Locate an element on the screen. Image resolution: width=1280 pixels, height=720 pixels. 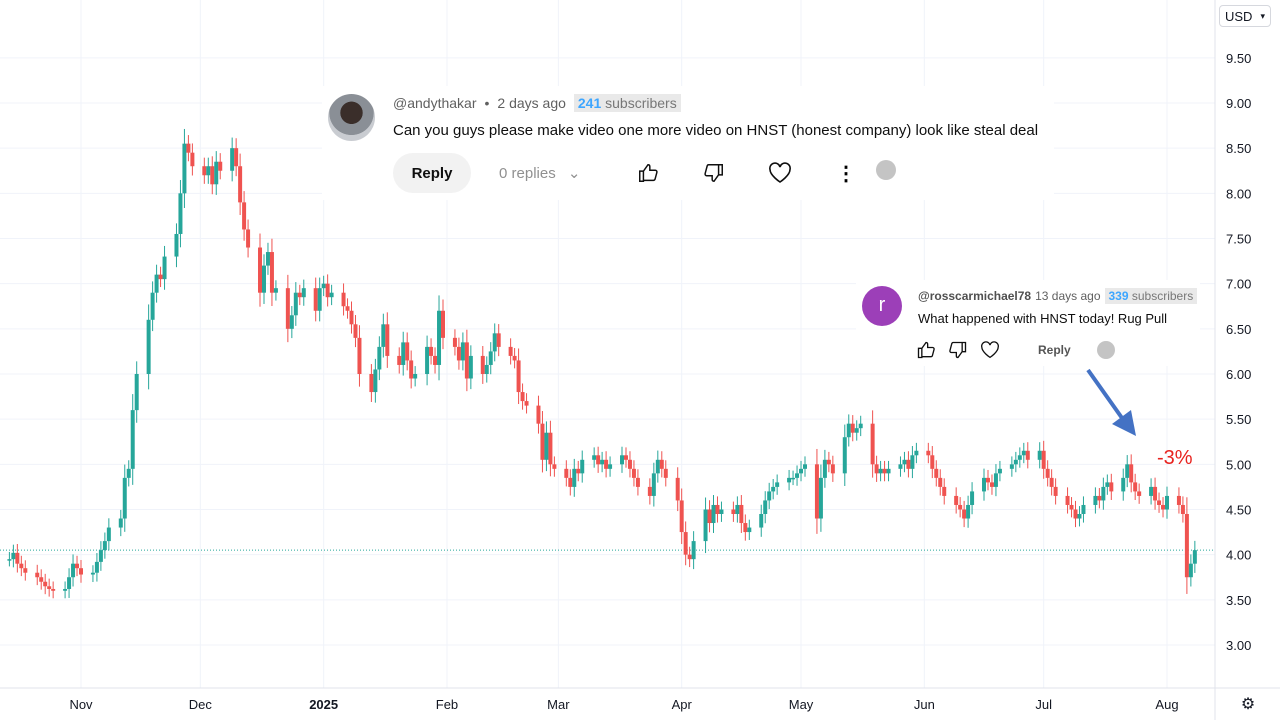
blue-arrow is located at coordinates (1111, 402).